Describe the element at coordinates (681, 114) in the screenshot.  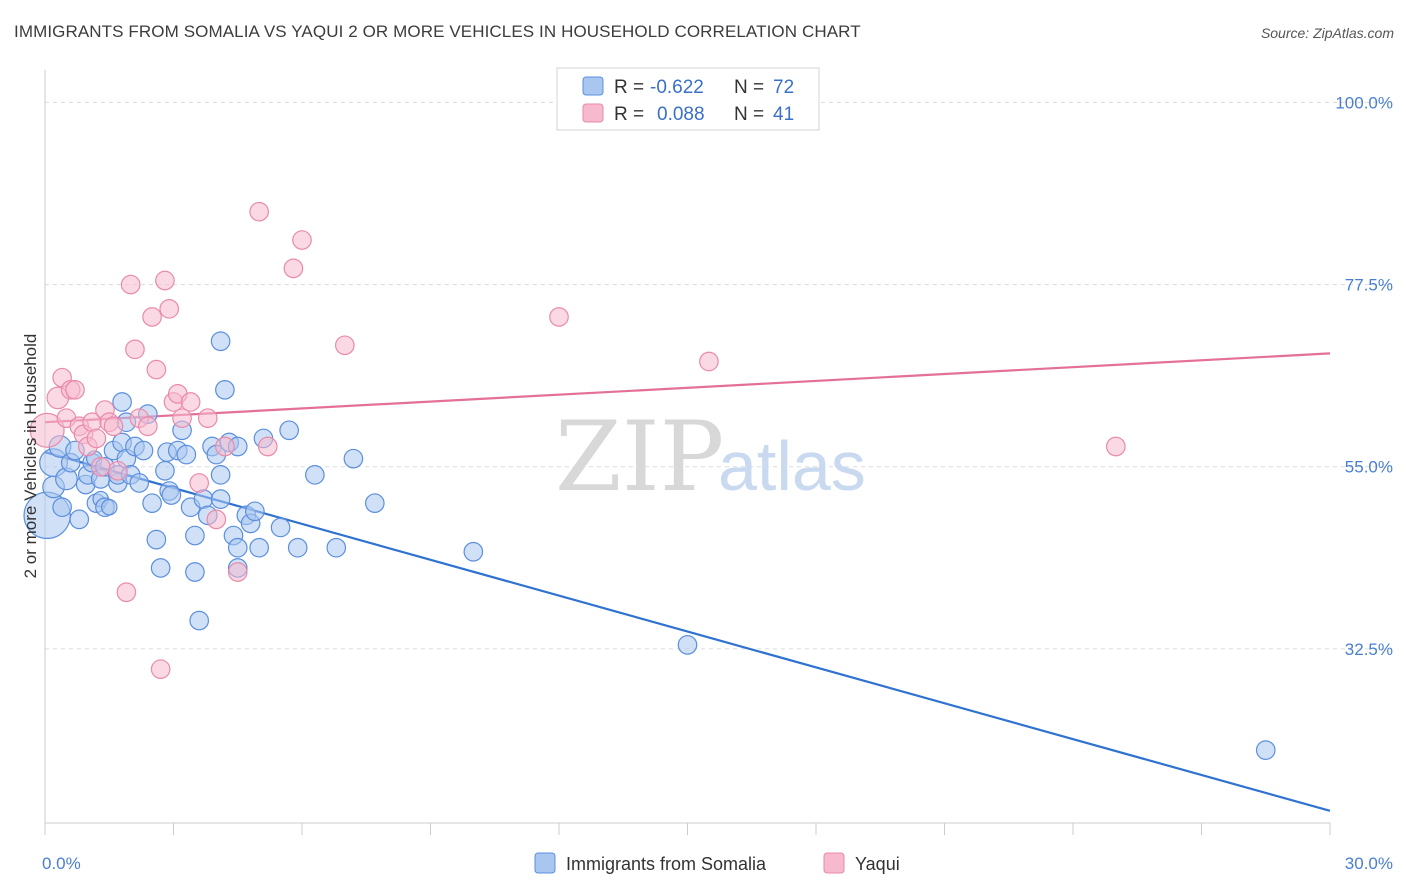
I see `legend-r-value-yaqui: 0.088` at that location.